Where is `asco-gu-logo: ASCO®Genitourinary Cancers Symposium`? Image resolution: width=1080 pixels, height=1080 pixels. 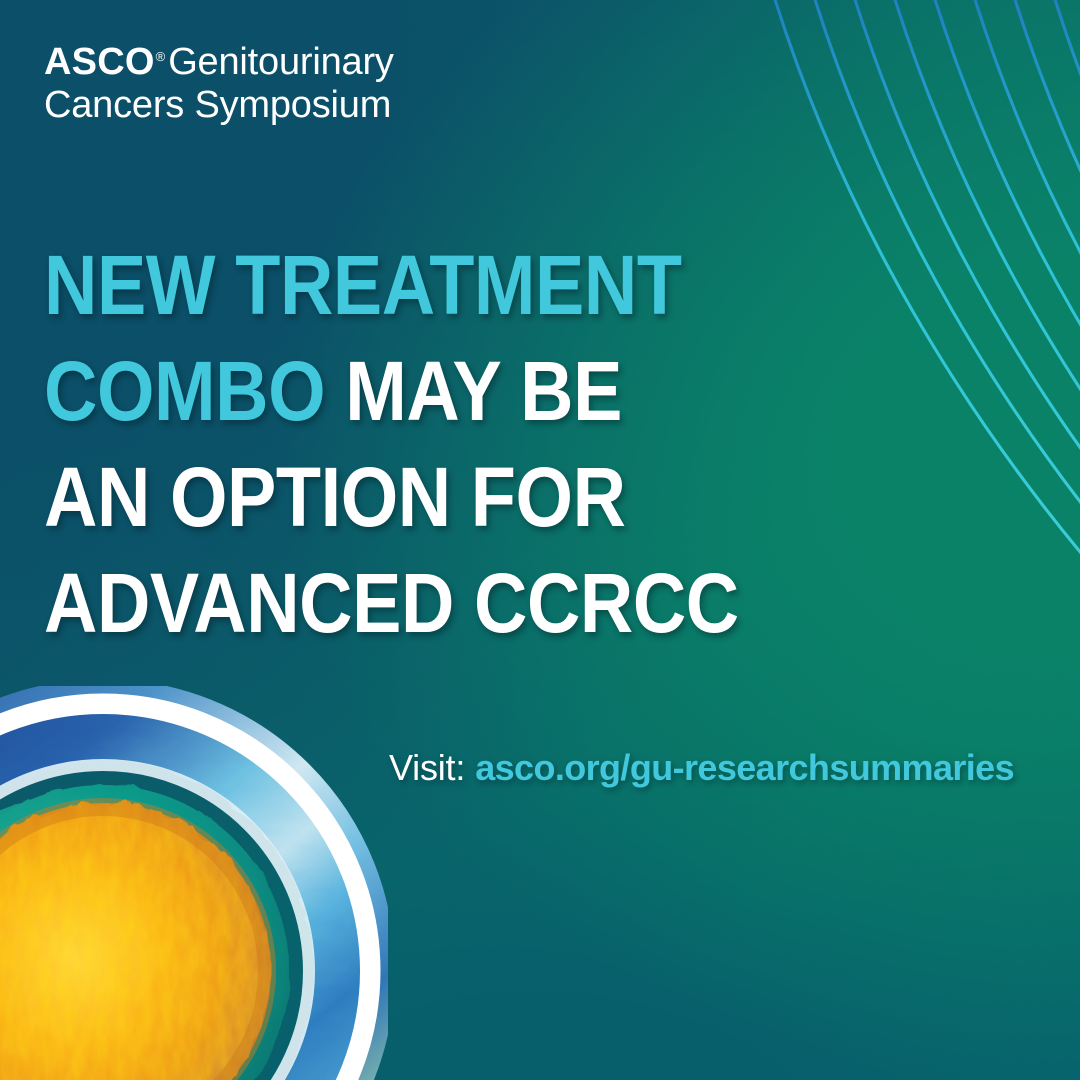 asco-gu-logo: ASCO®Genitourinary Cancers Symposium is located at coordinates (219, 83).